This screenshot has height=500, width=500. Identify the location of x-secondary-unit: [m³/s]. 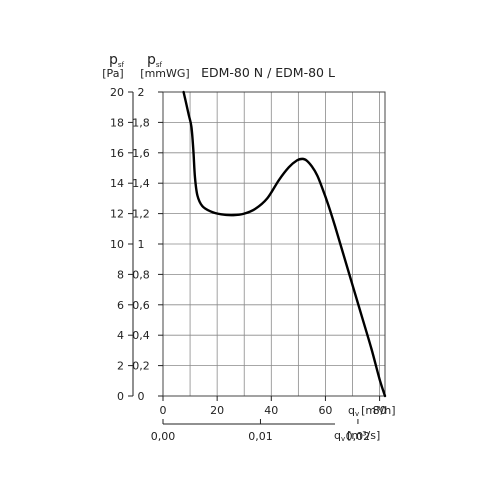
(363, 435).